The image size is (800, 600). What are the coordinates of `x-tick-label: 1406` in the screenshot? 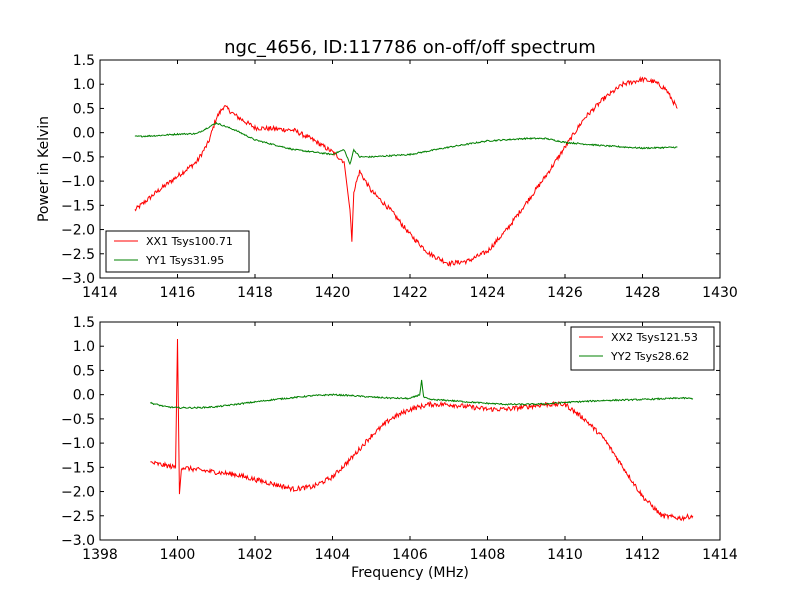 It's located at (410, 555).